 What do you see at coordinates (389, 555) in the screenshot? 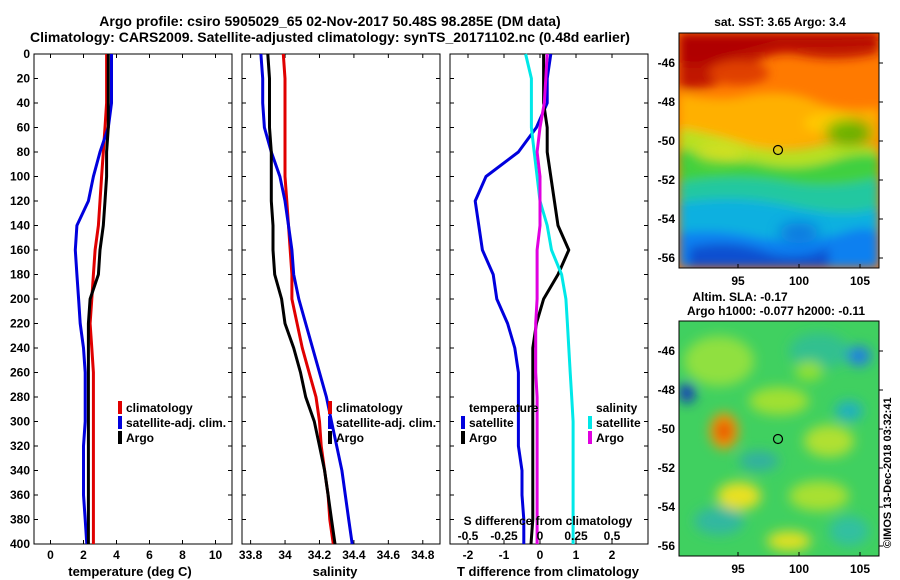
I see `x-tick-label: 34.6` at bounding box center [389, 555].